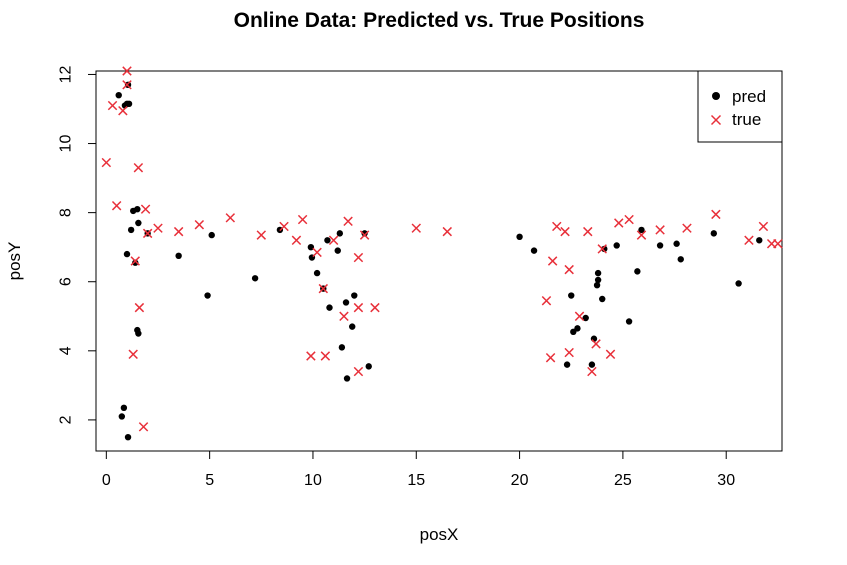 This screenshot has height=565, width=847. Describe the element at coordinates (439, 534) in the screenshot. I see `x-axis-label: posX` at that location.